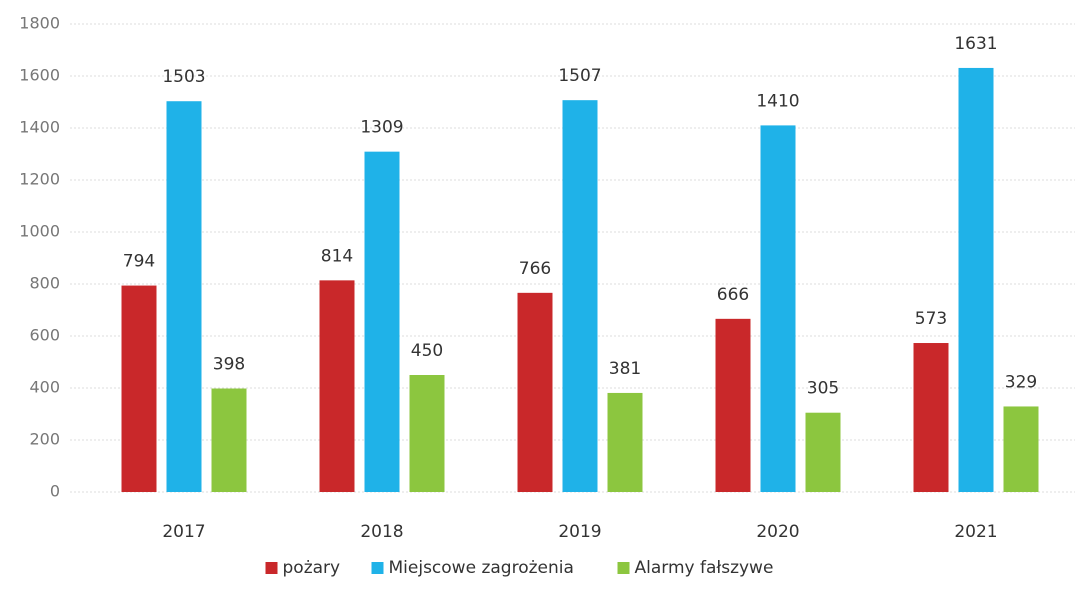  I want to click on value-label: 398, so click(229, 365).